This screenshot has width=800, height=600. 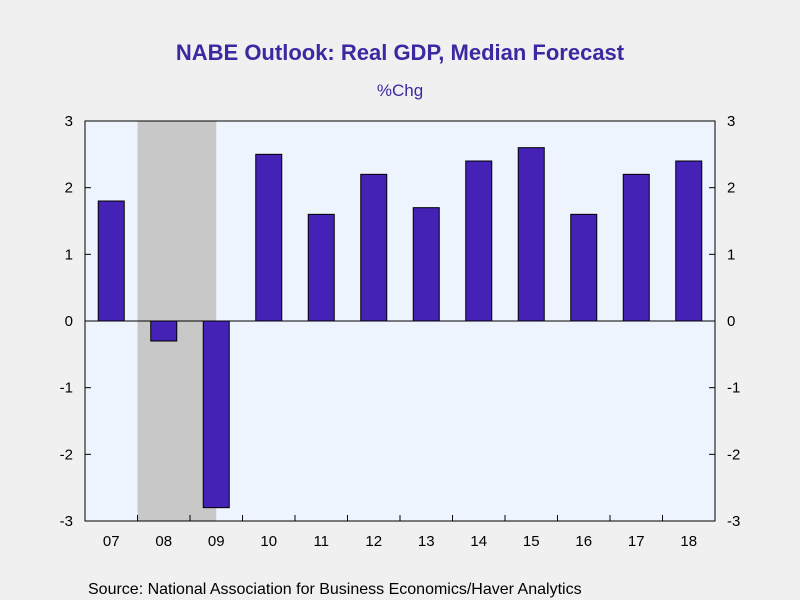 I want to click on y-tick-label-right: 2, so click(x=731, y=188).